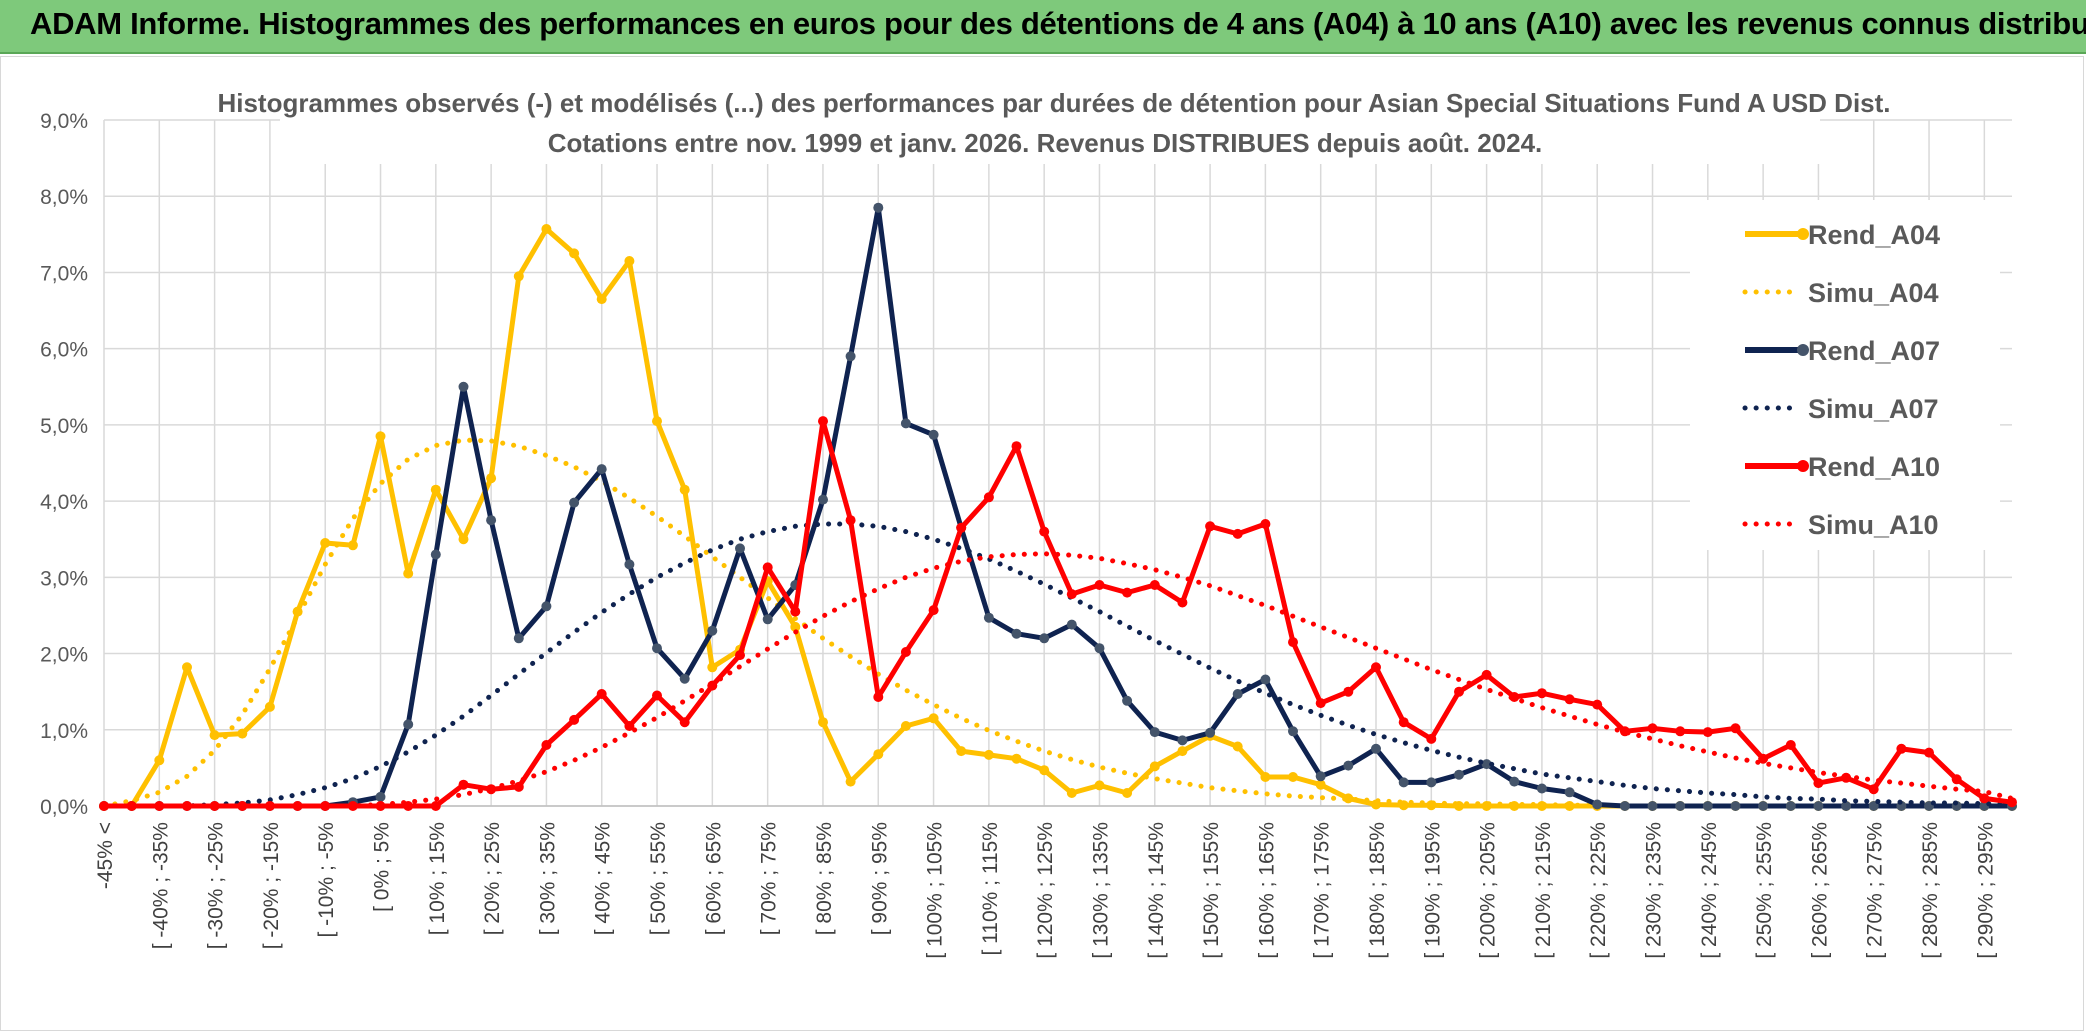 The width and height of the screenshot is (2086, 1033). Describe the element at coordinates (603, 878) in the screenshot. I see `x-tick-label: [ 40% ; 45%` at that location.